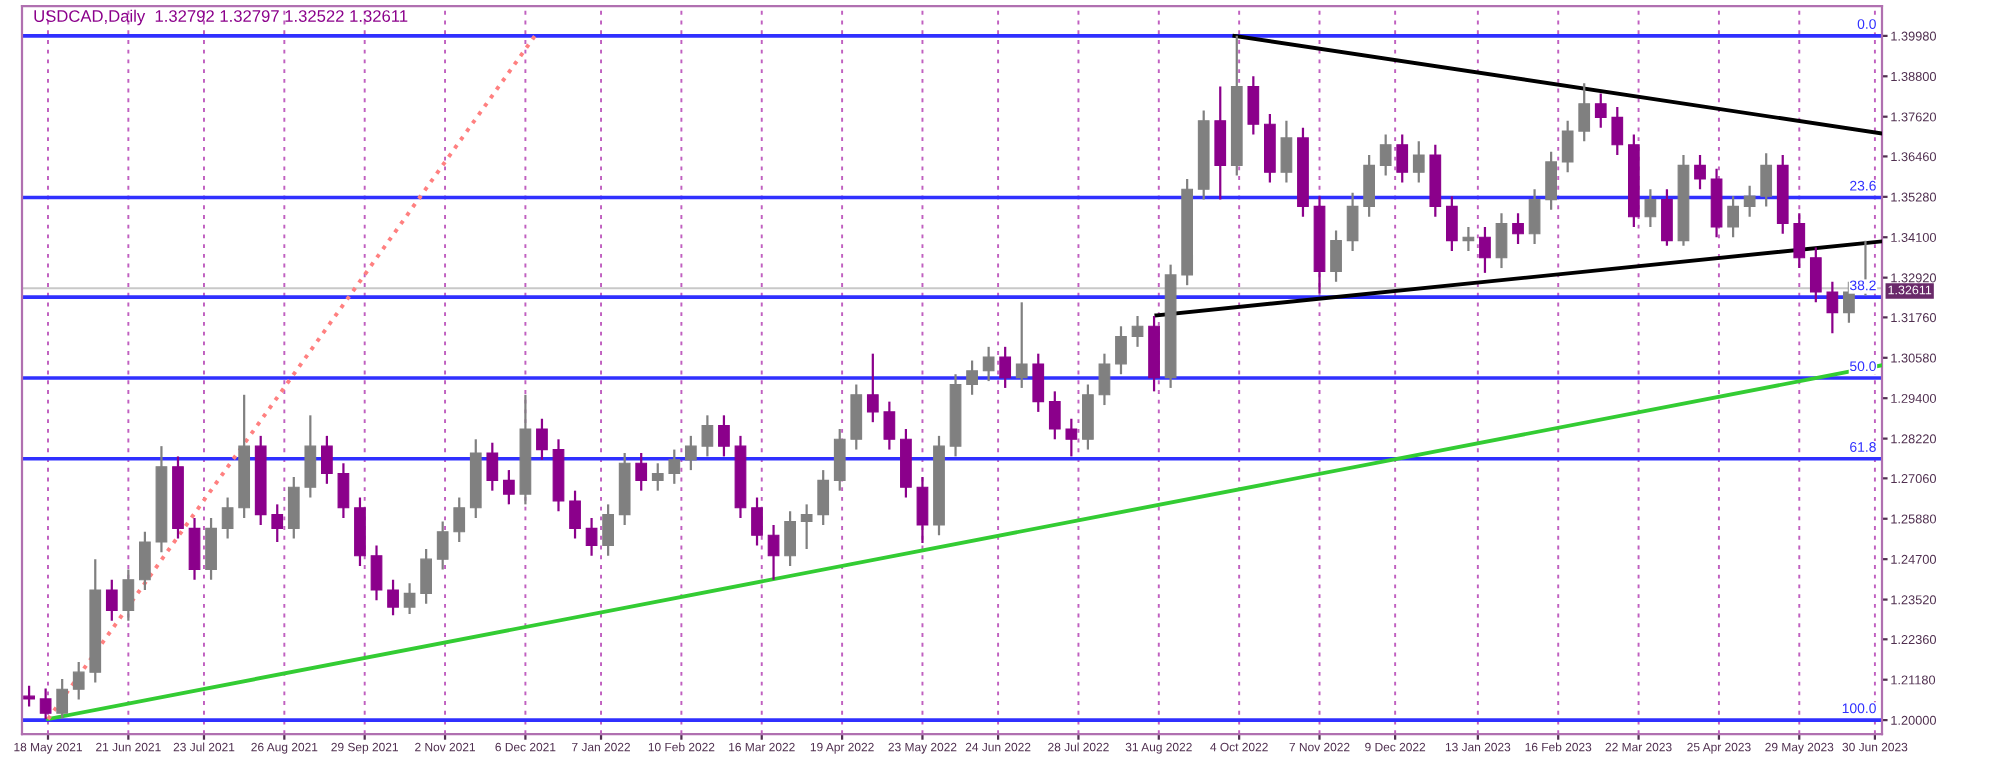  I want to click on chart-title: USDCAD,Daily 1.32792 1.32797 1.32522 1.32611, so click(221, 17).